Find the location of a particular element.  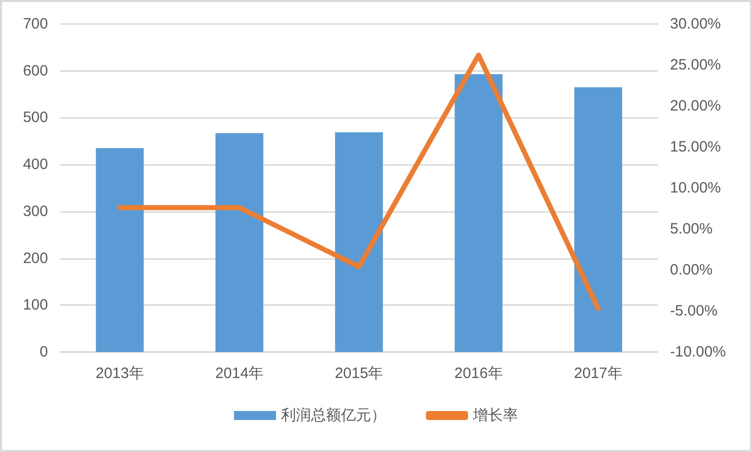

x-tick-label: 2014年 is located at coordinates (239, 373).